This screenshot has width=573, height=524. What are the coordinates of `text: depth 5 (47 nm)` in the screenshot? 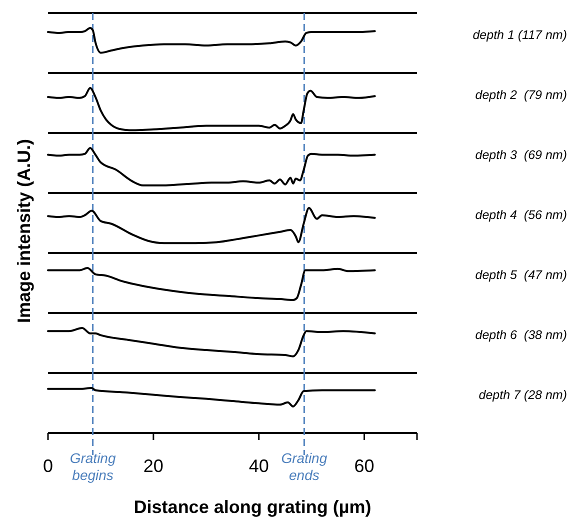 It's located at (521, 275).